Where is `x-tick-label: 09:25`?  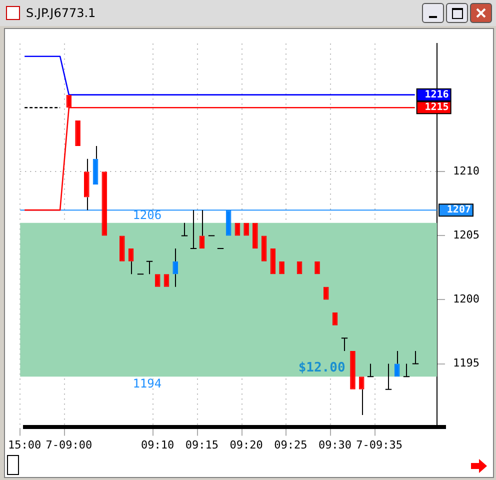 x-tick-label: 09:25 is located at coordinates (291, 445).